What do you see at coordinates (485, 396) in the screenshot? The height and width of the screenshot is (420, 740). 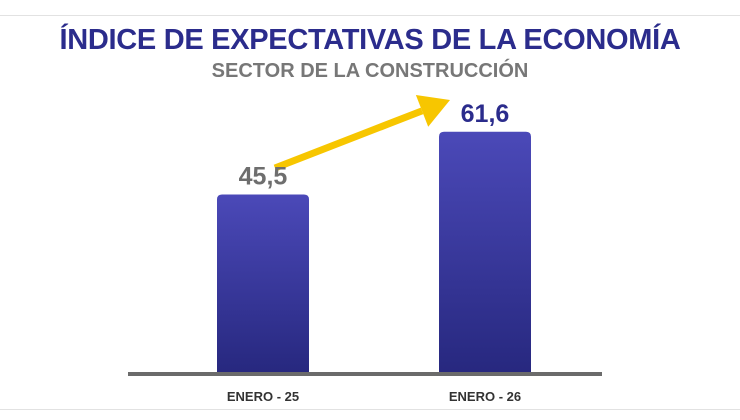 I see `category-label-2: ENERO - 26` at bounding box center [485, 396].